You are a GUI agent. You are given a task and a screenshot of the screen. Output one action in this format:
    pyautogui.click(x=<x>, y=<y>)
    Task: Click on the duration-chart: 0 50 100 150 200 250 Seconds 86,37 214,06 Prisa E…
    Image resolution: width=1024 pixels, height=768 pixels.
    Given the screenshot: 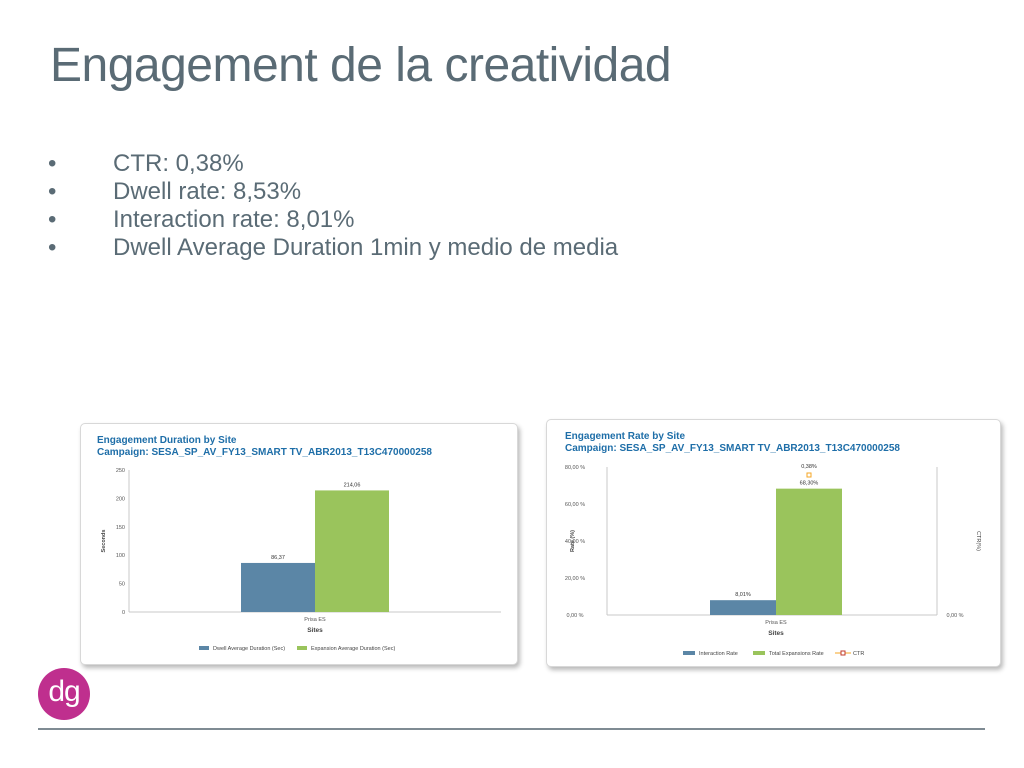 What is the action you would take?
    pyautogui.click(x=301, y=560)
    